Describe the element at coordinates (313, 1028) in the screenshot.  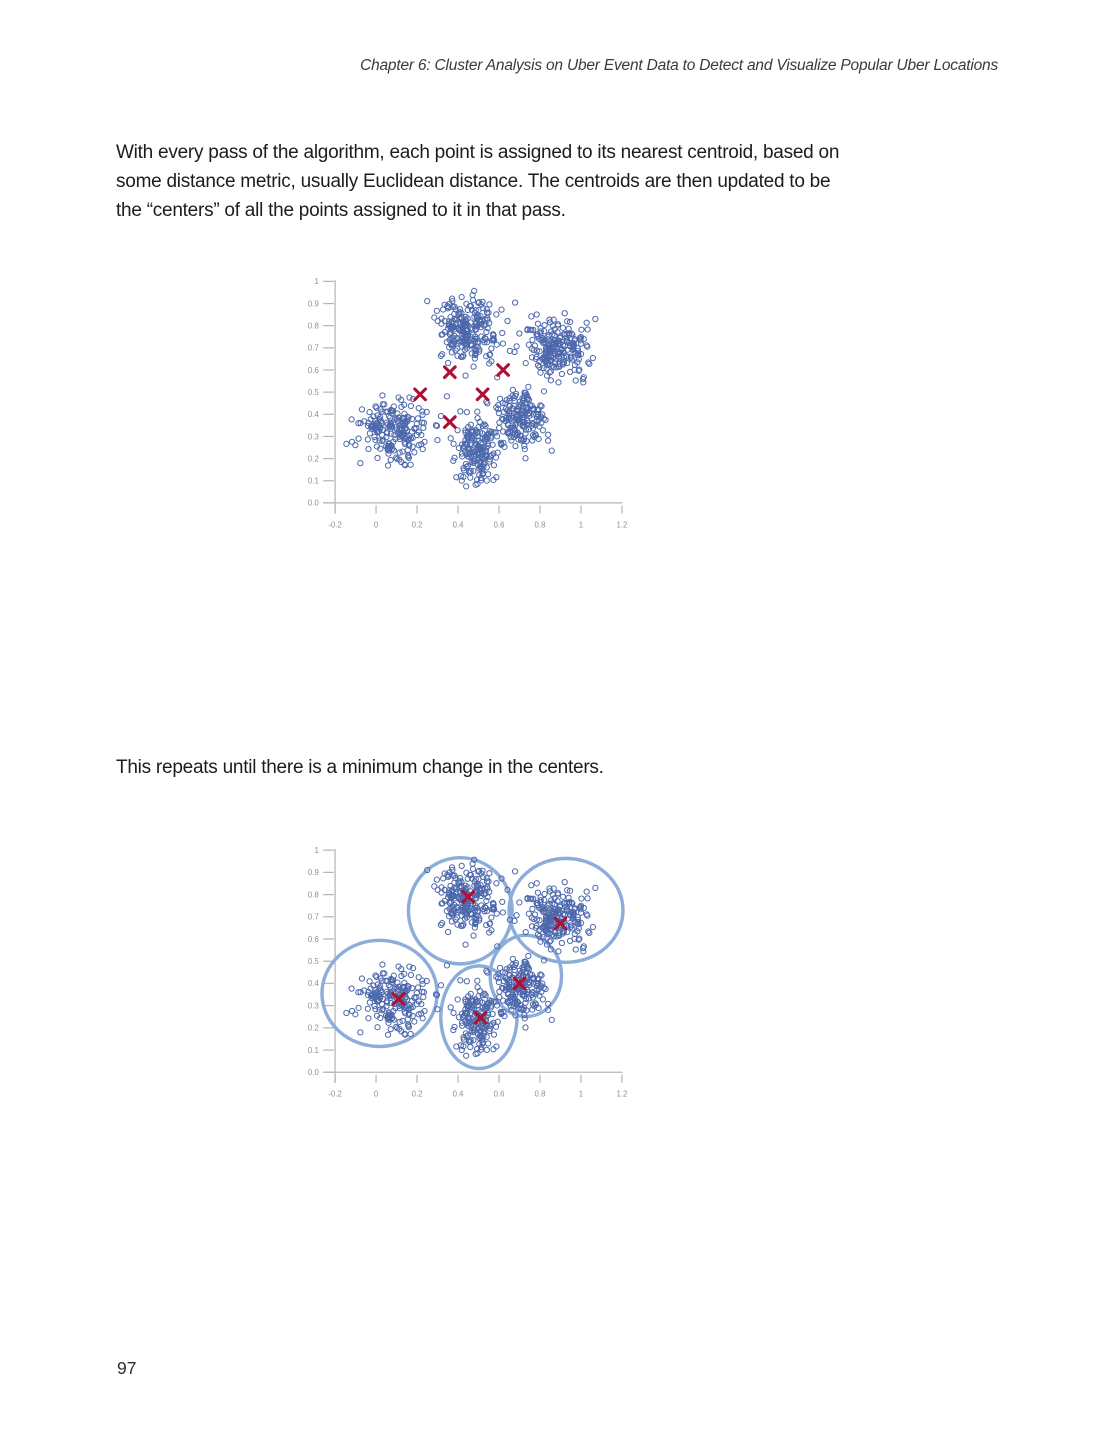
I see `y-tick-label: 0.2` at that location.